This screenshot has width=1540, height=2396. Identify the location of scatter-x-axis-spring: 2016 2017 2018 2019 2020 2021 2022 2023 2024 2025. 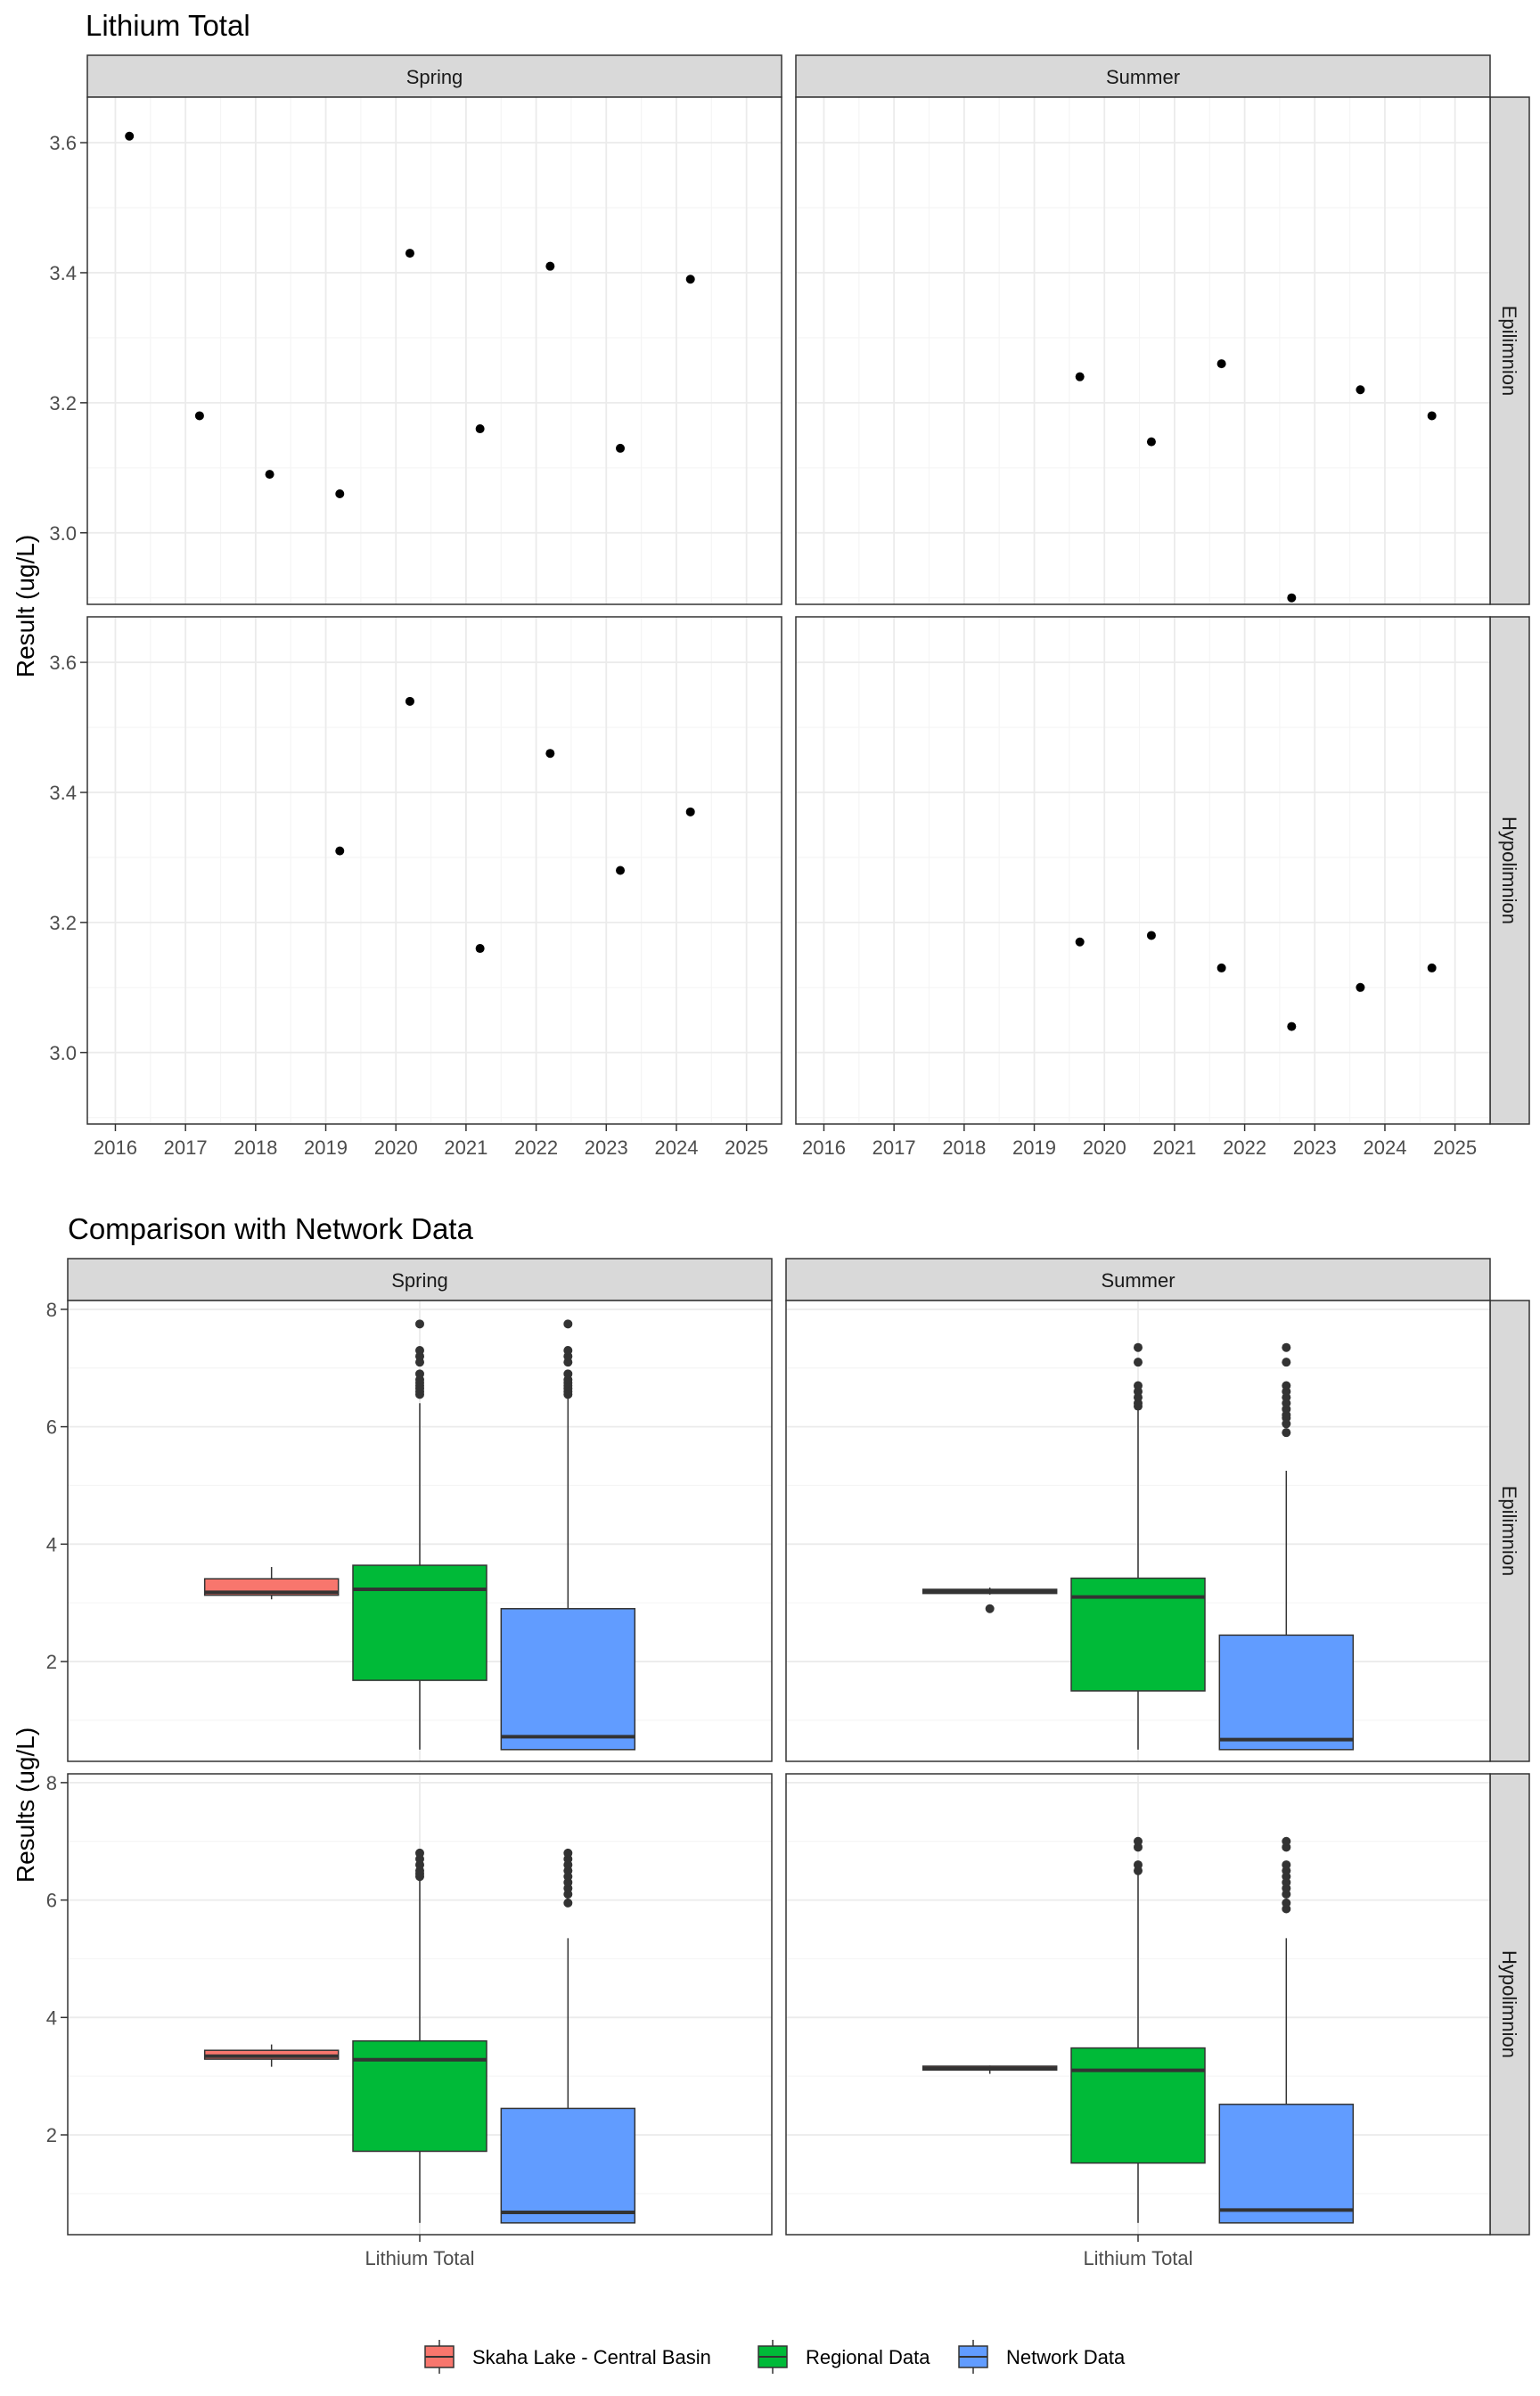
(431, 1142).